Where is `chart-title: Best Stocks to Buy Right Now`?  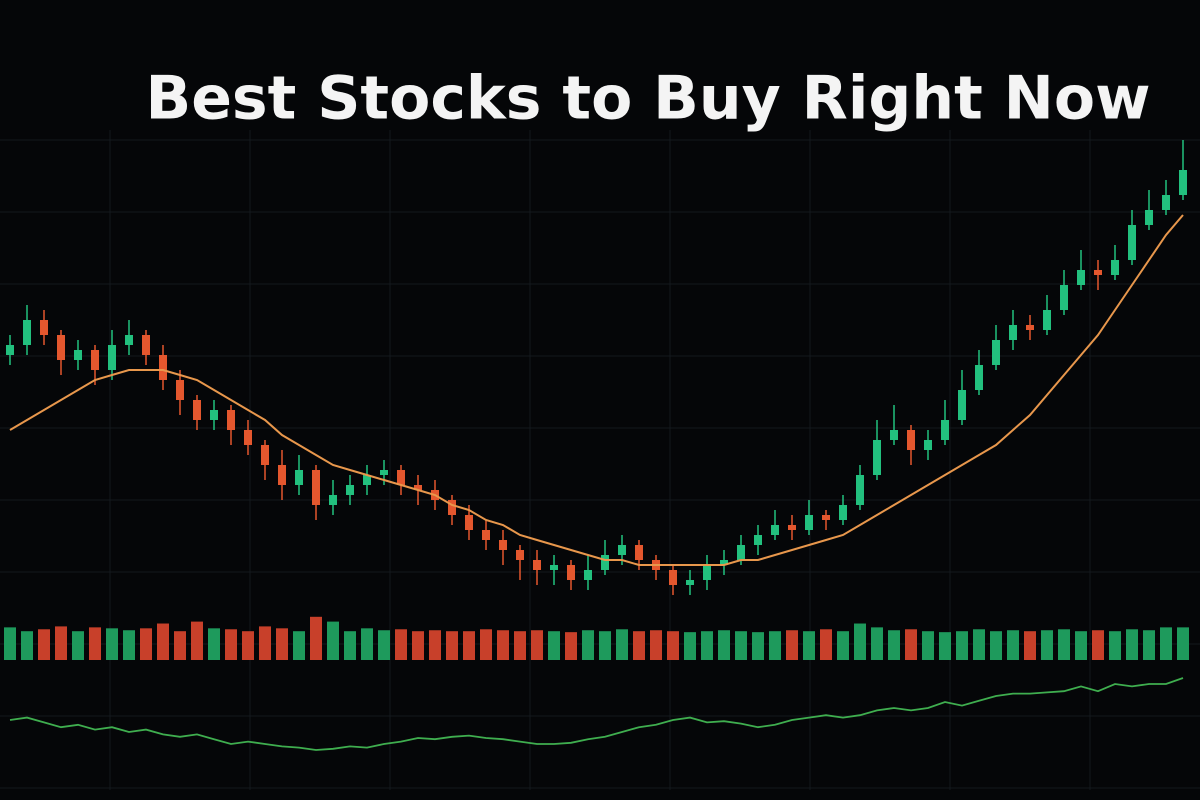
chart-title: Best Stocks to Buy Right Now is located at coordinates (648, 99).